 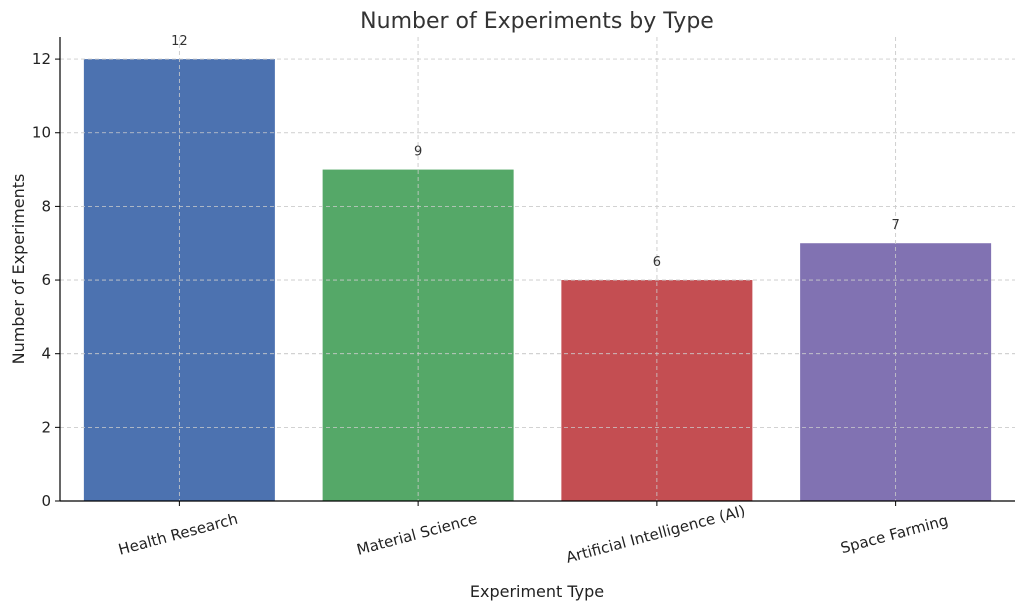 I want to click on x-tick-label: Material Science, so click(x=417, y=533).